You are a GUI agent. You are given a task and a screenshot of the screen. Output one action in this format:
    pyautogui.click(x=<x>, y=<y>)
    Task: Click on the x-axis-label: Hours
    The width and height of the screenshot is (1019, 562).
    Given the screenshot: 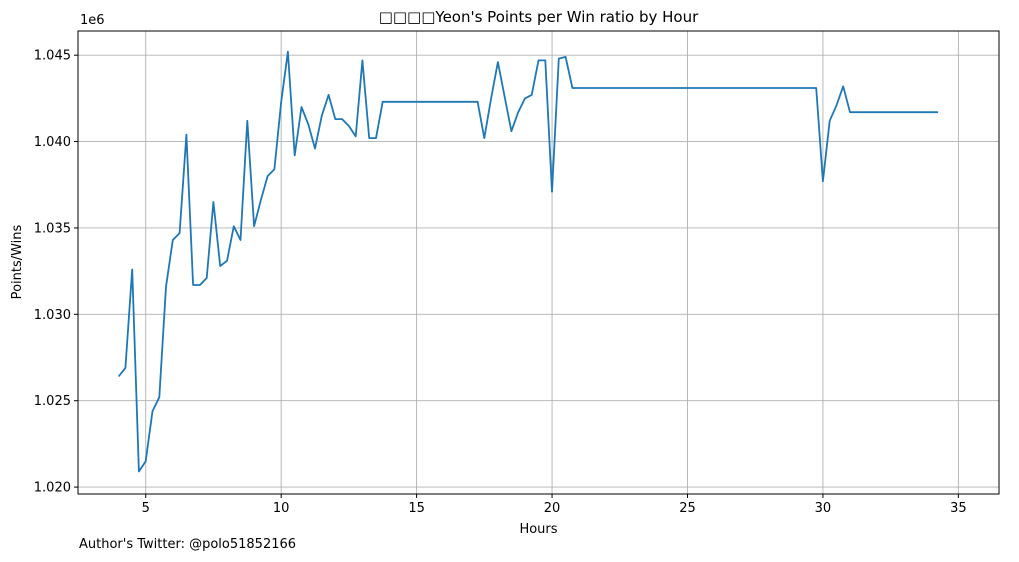 What is the action you would take?
    pyautogui.click(x=538, y=529)
    